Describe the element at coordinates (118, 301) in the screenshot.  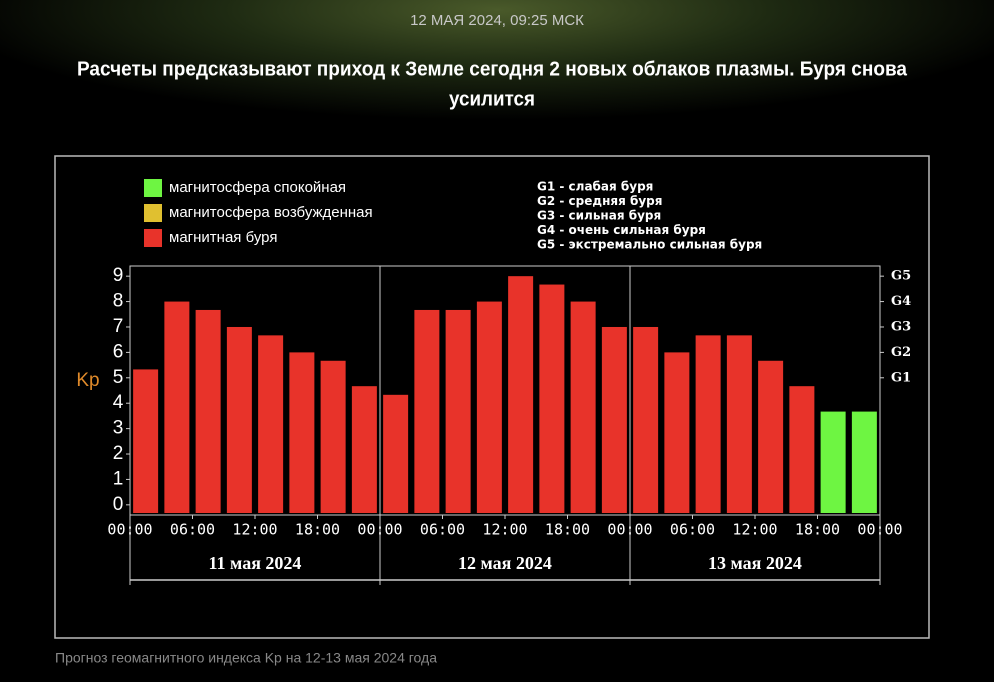
I see `y-tick-label: 8` at that location.